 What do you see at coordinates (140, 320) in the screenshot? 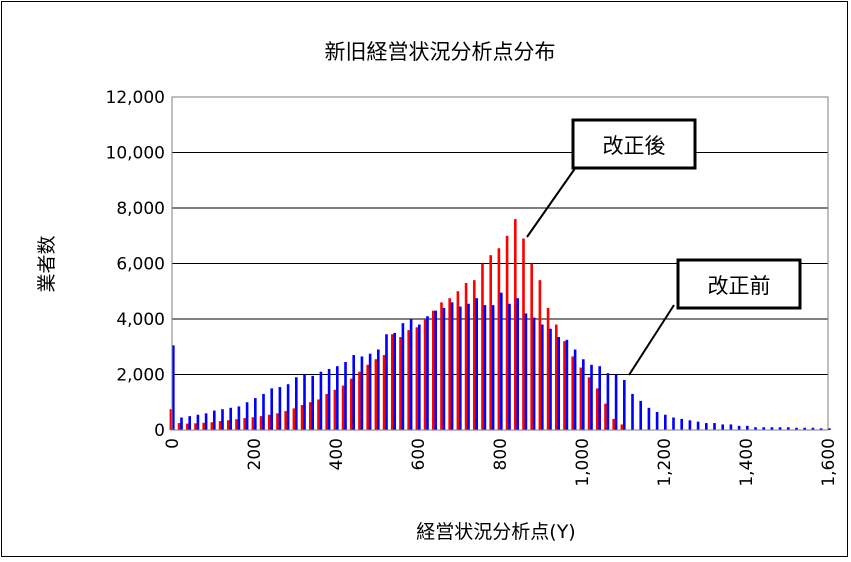
I see `y-tick-label: 4,000` at bounding box center [140, 320].